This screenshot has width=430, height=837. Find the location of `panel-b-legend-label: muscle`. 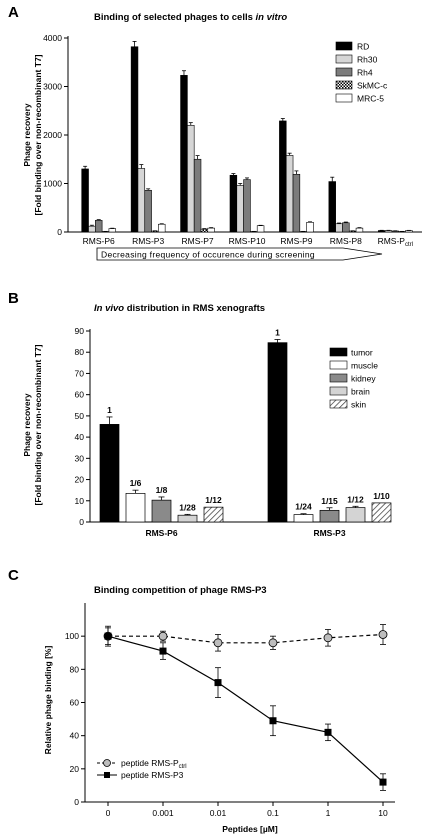

panel-b-legend-label: muscle is located at coordinates (364, 366).